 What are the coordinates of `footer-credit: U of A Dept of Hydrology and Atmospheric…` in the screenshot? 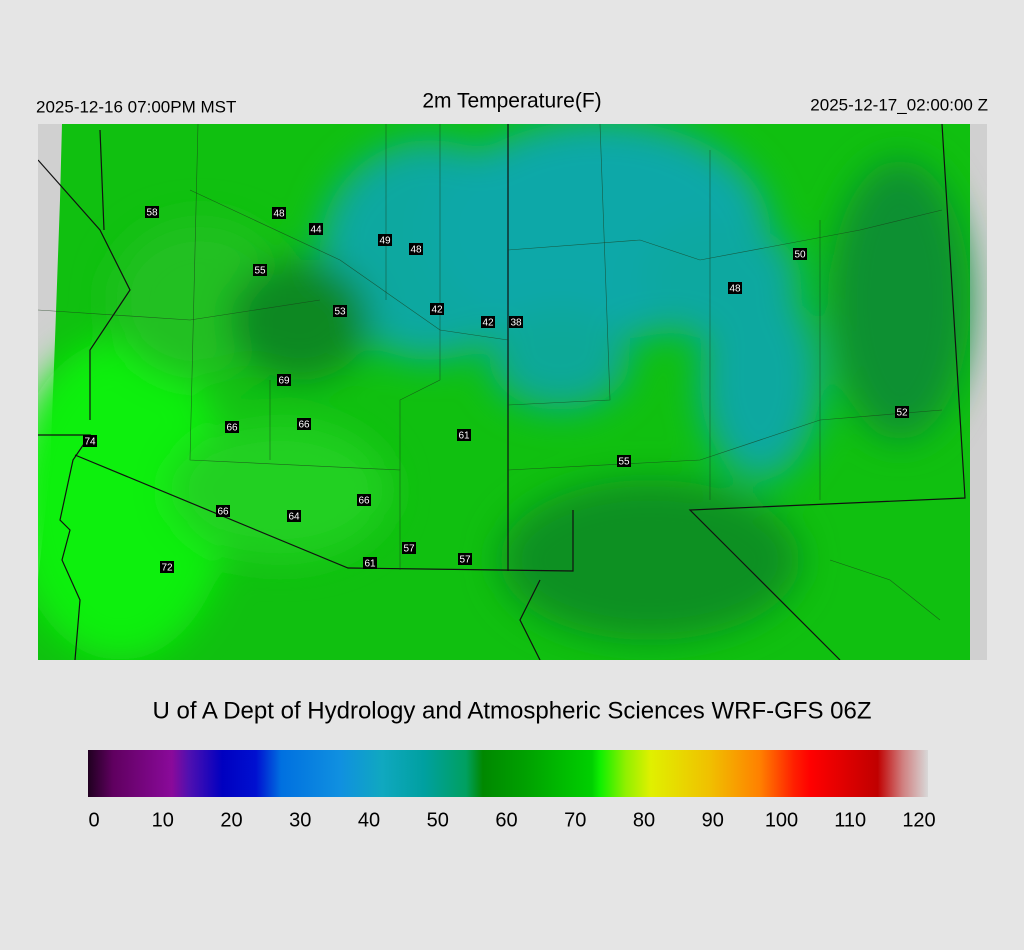 It's located at (512, 710).